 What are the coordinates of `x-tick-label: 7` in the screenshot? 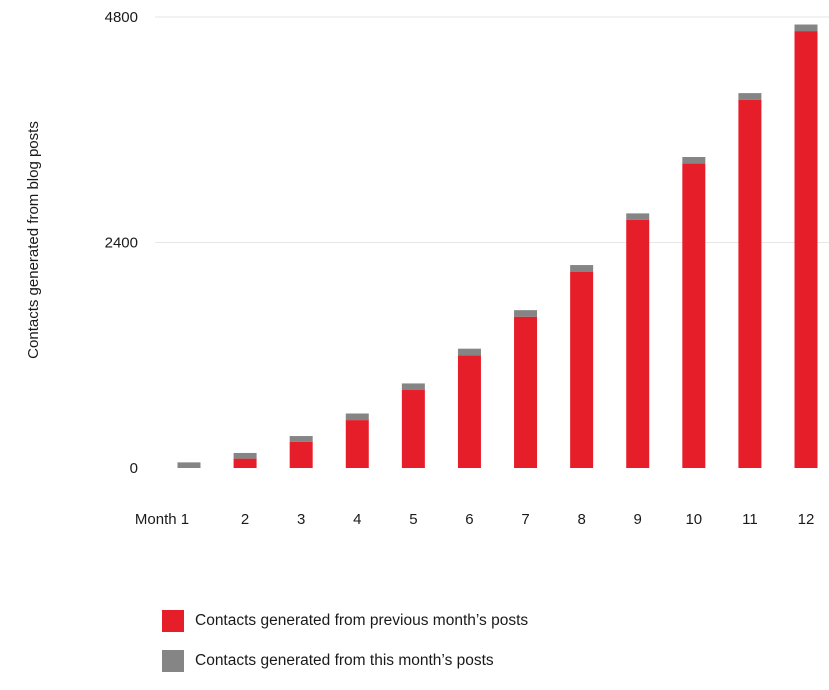 It's located at (525, 519).